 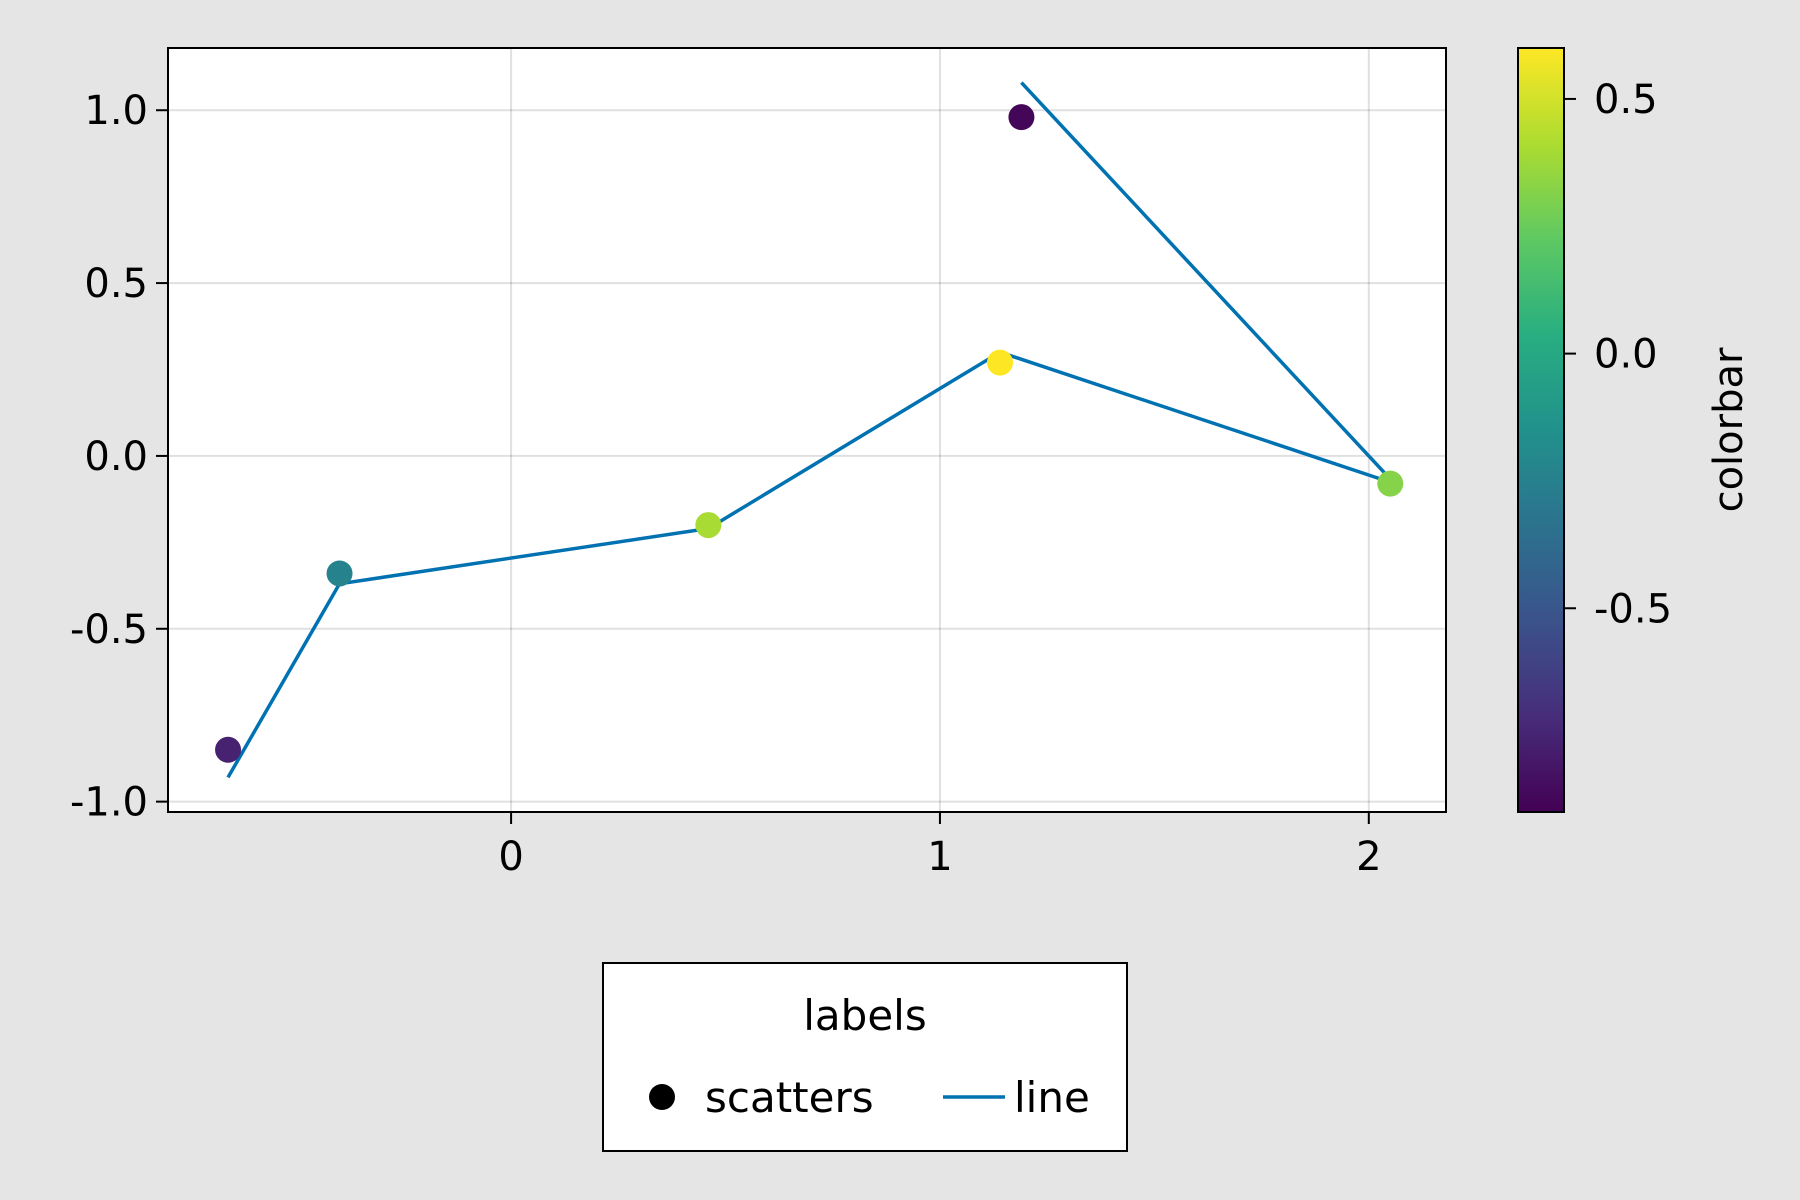 I want to click on colorbar-tick-label: -0.5, so click(x=1633, y=609).